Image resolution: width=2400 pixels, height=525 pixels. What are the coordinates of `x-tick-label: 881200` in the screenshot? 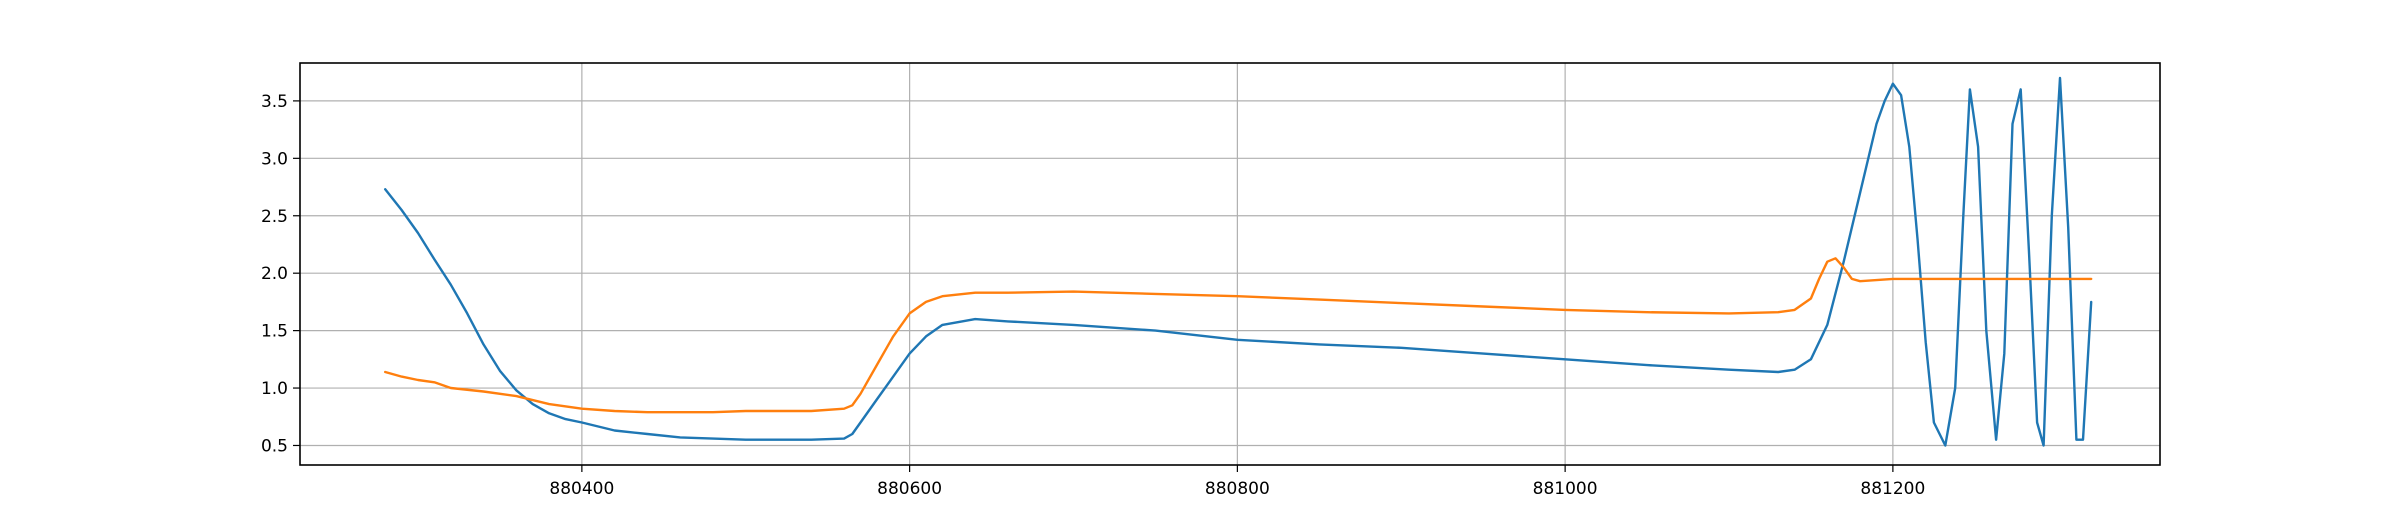 It's located at (1892, 489).